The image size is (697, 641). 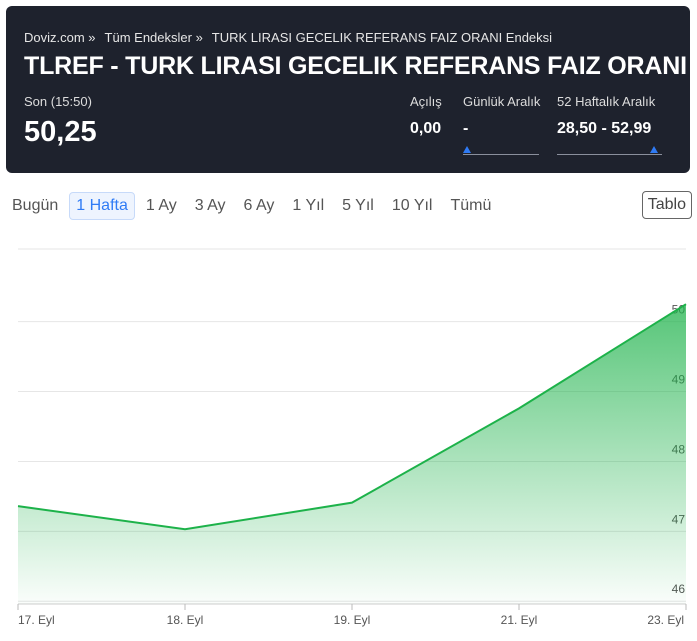 What do you see at coordinates (58, 101) in the screenshot?
I see `last-label: Son (15:50)` at bounding box center [58, 101].